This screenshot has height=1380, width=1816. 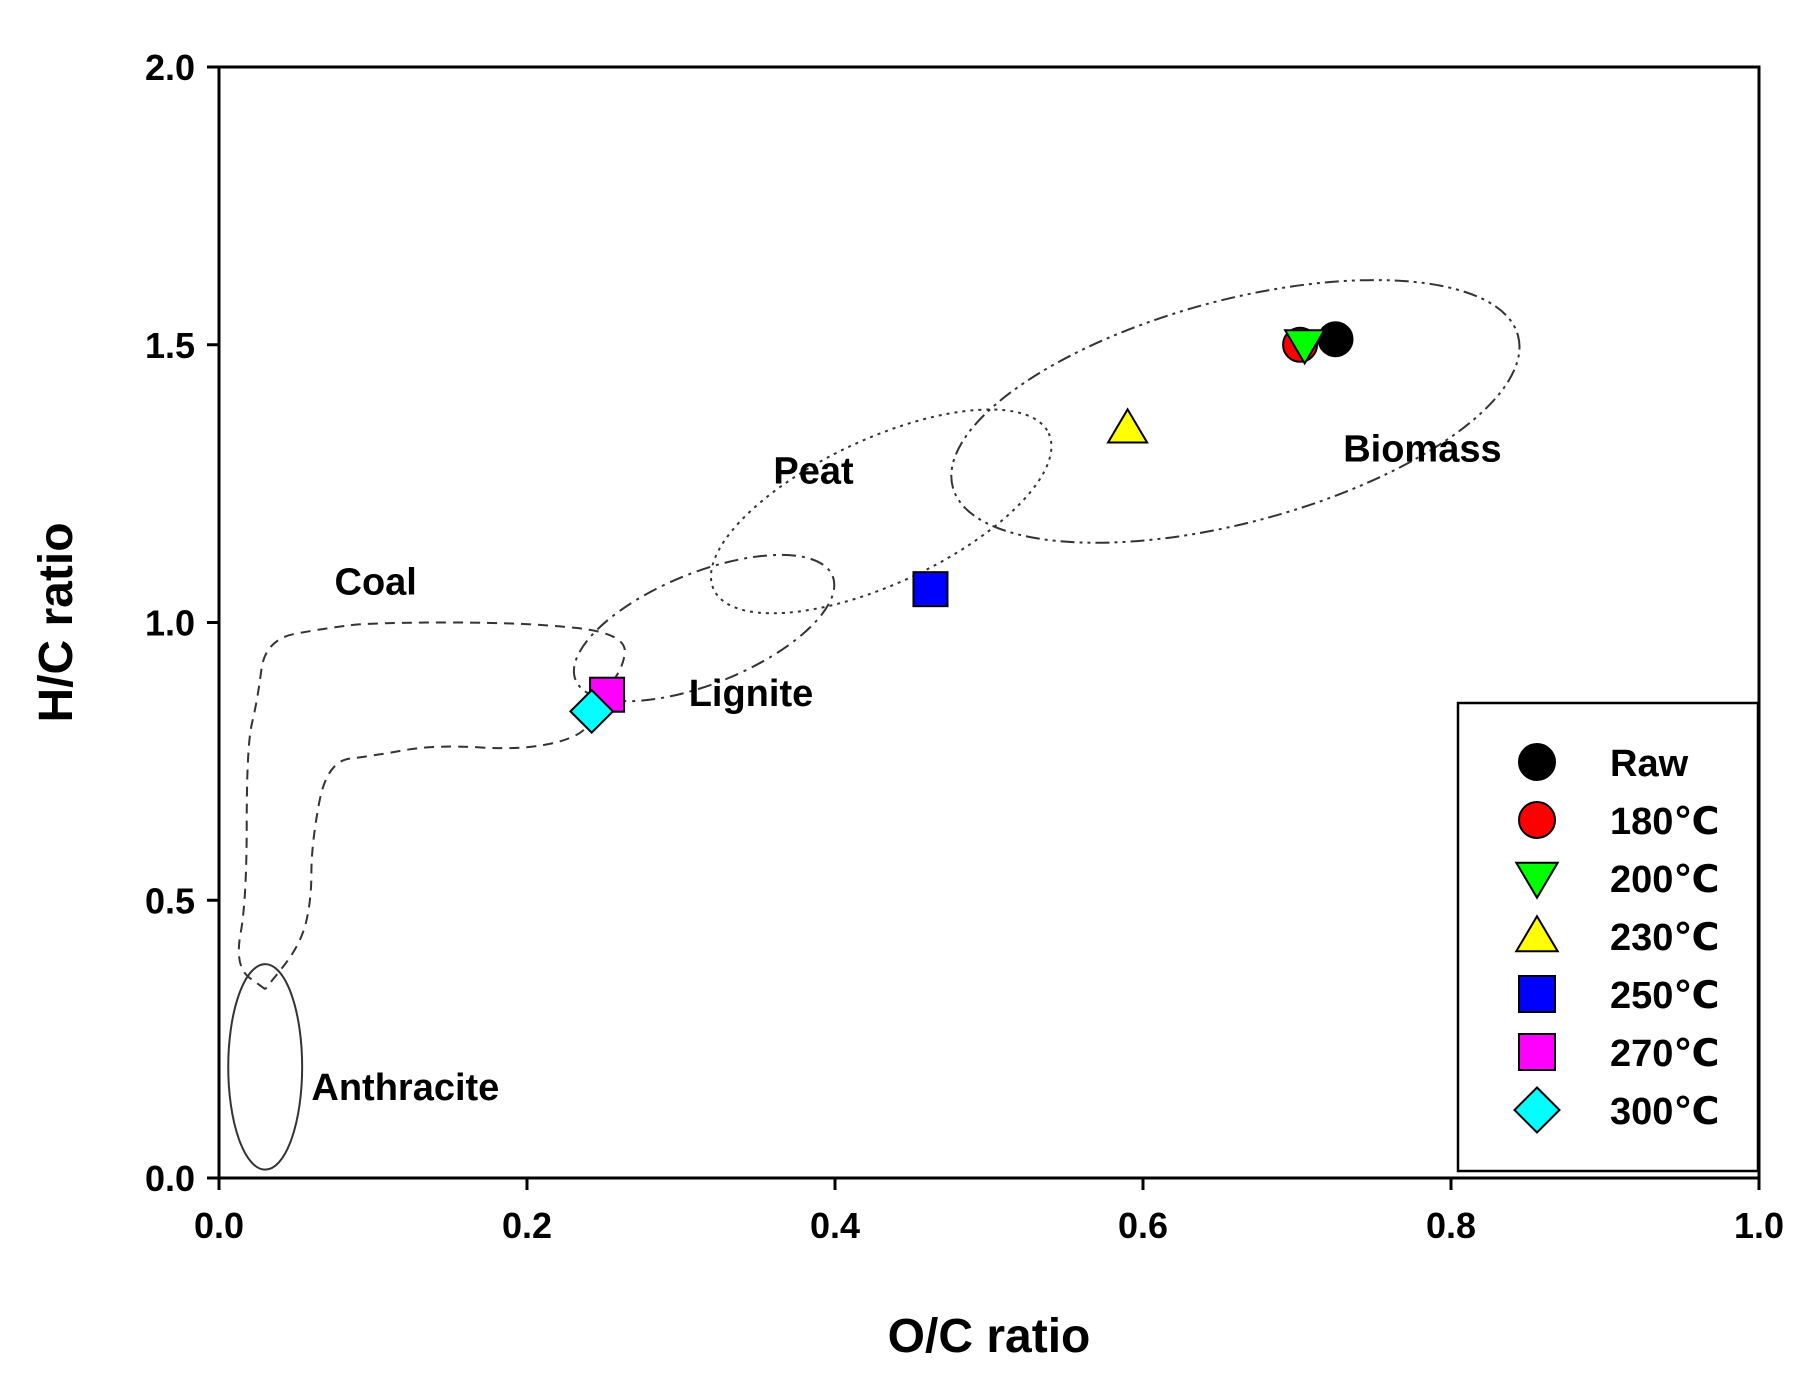 I want to click on x-axis-title: O/C ratio, so click(x=989, y=1336).